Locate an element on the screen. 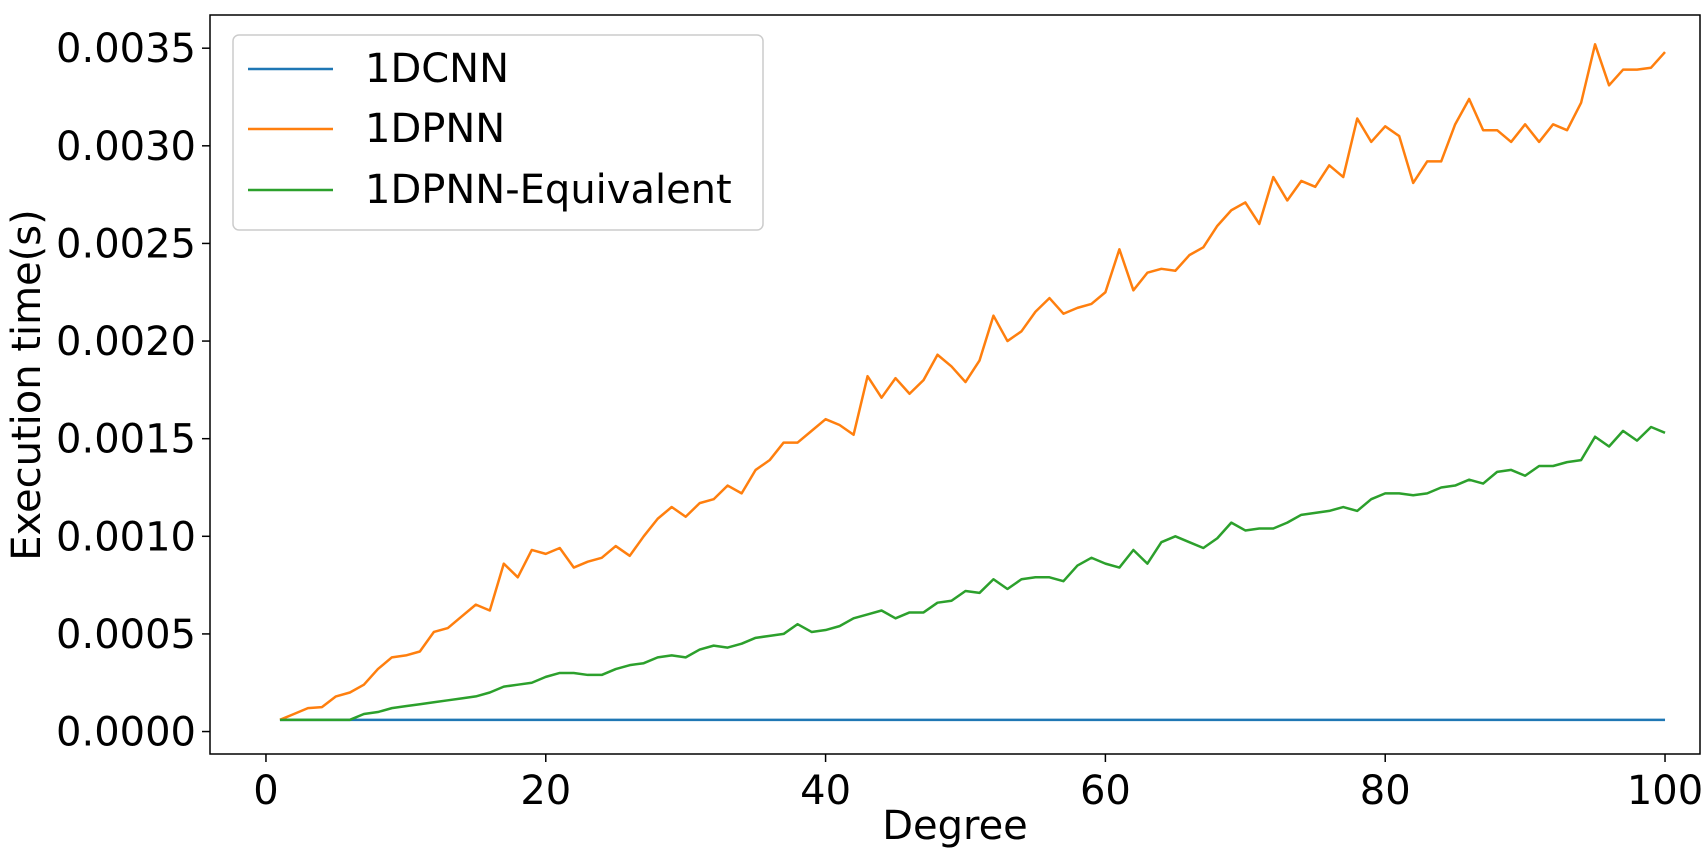  x-tick-label: 0 is located at coordinates (265, 791).